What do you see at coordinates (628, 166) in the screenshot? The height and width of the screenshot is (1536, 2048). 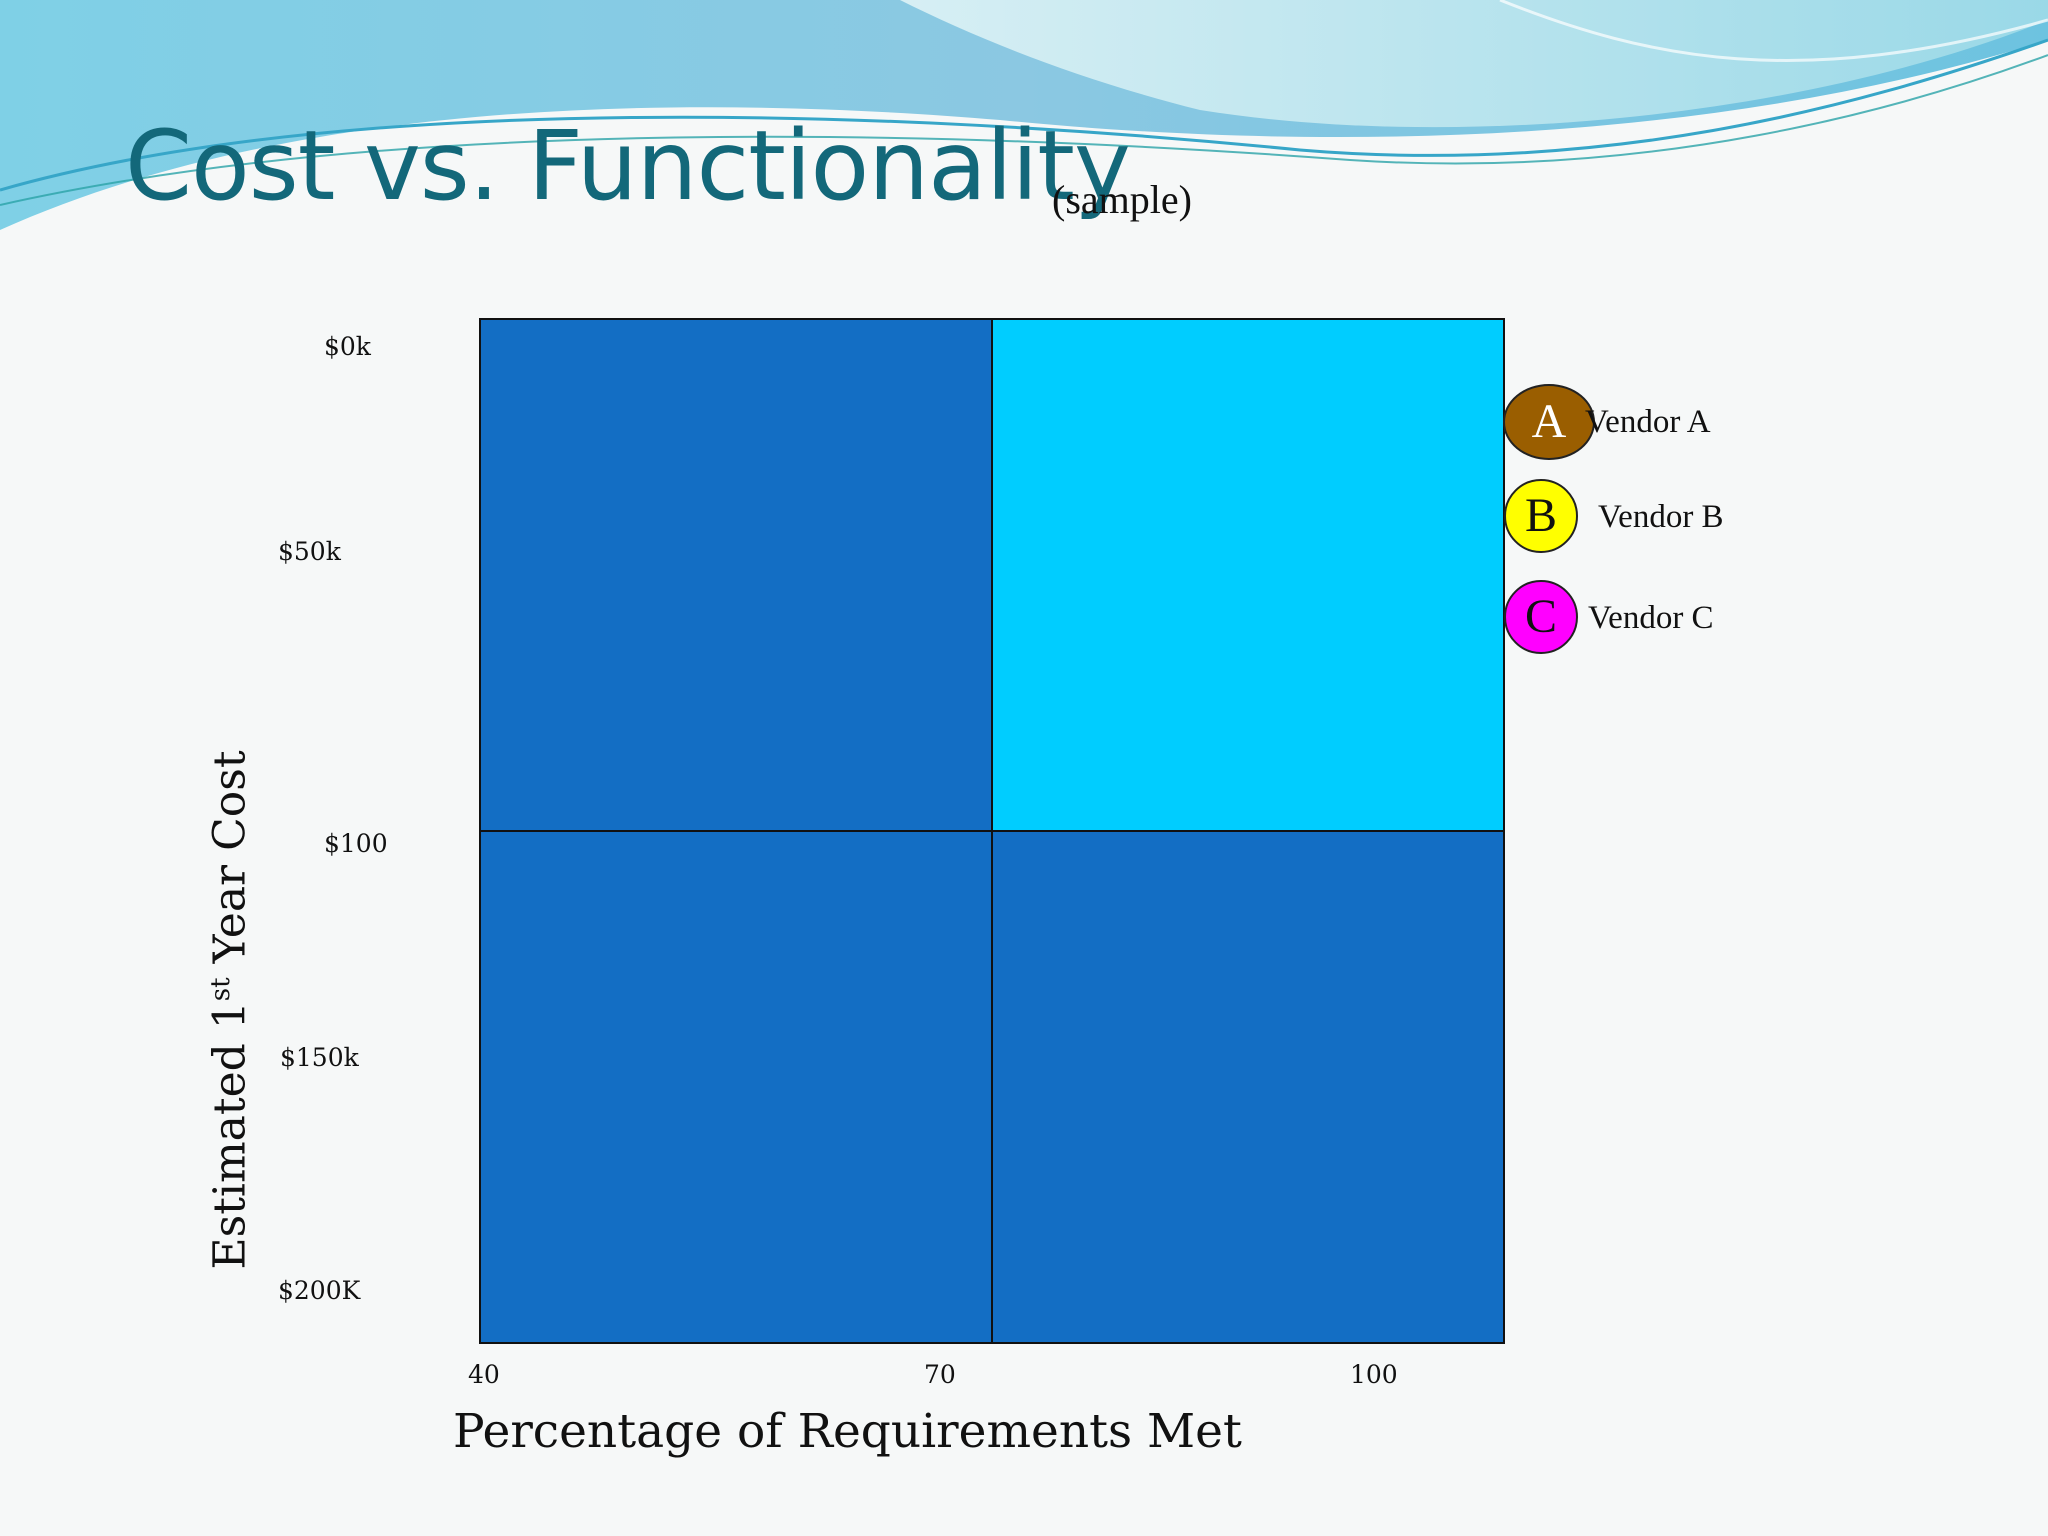 I see `slide-title: Cost vs. Functionality` at bounding box center [628, 166].